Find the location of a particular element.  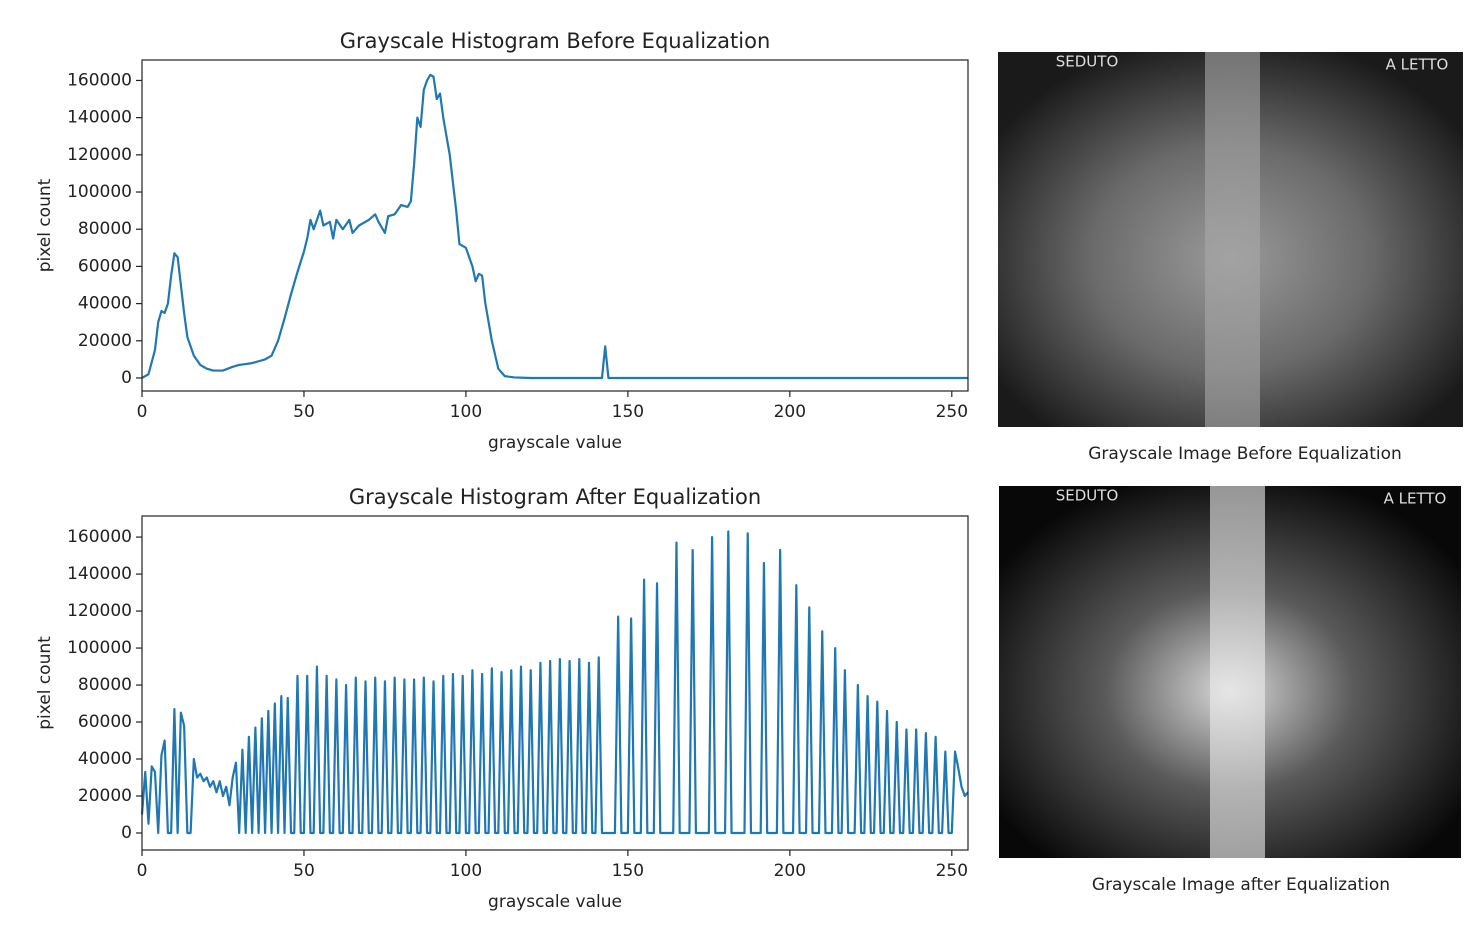

image-caption: Grayscale Image after Equalization is located at coordinates (1241, 885).